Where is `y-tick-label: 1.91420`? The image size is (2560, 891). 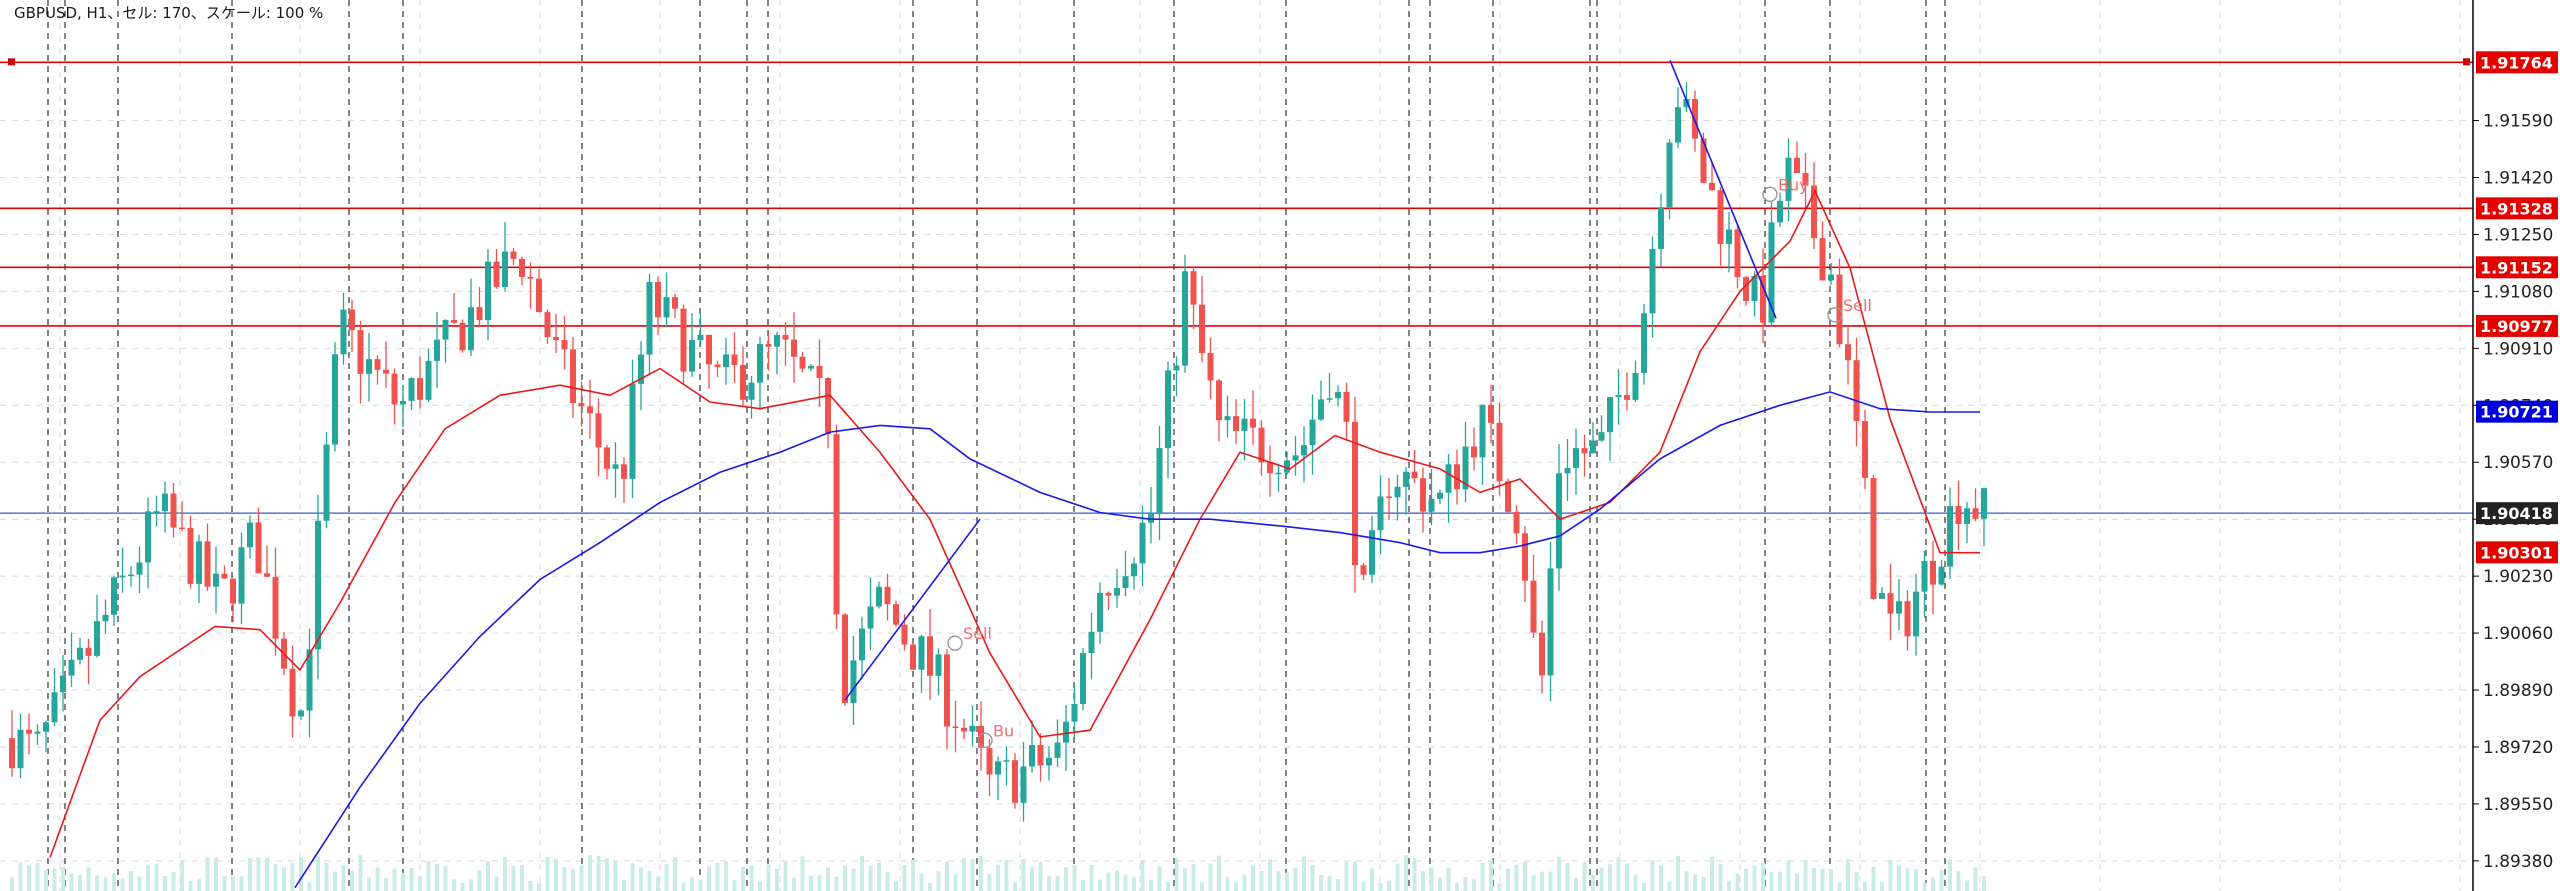 y-tick-label: 1.91420 is located at coordinates (2518, 179).